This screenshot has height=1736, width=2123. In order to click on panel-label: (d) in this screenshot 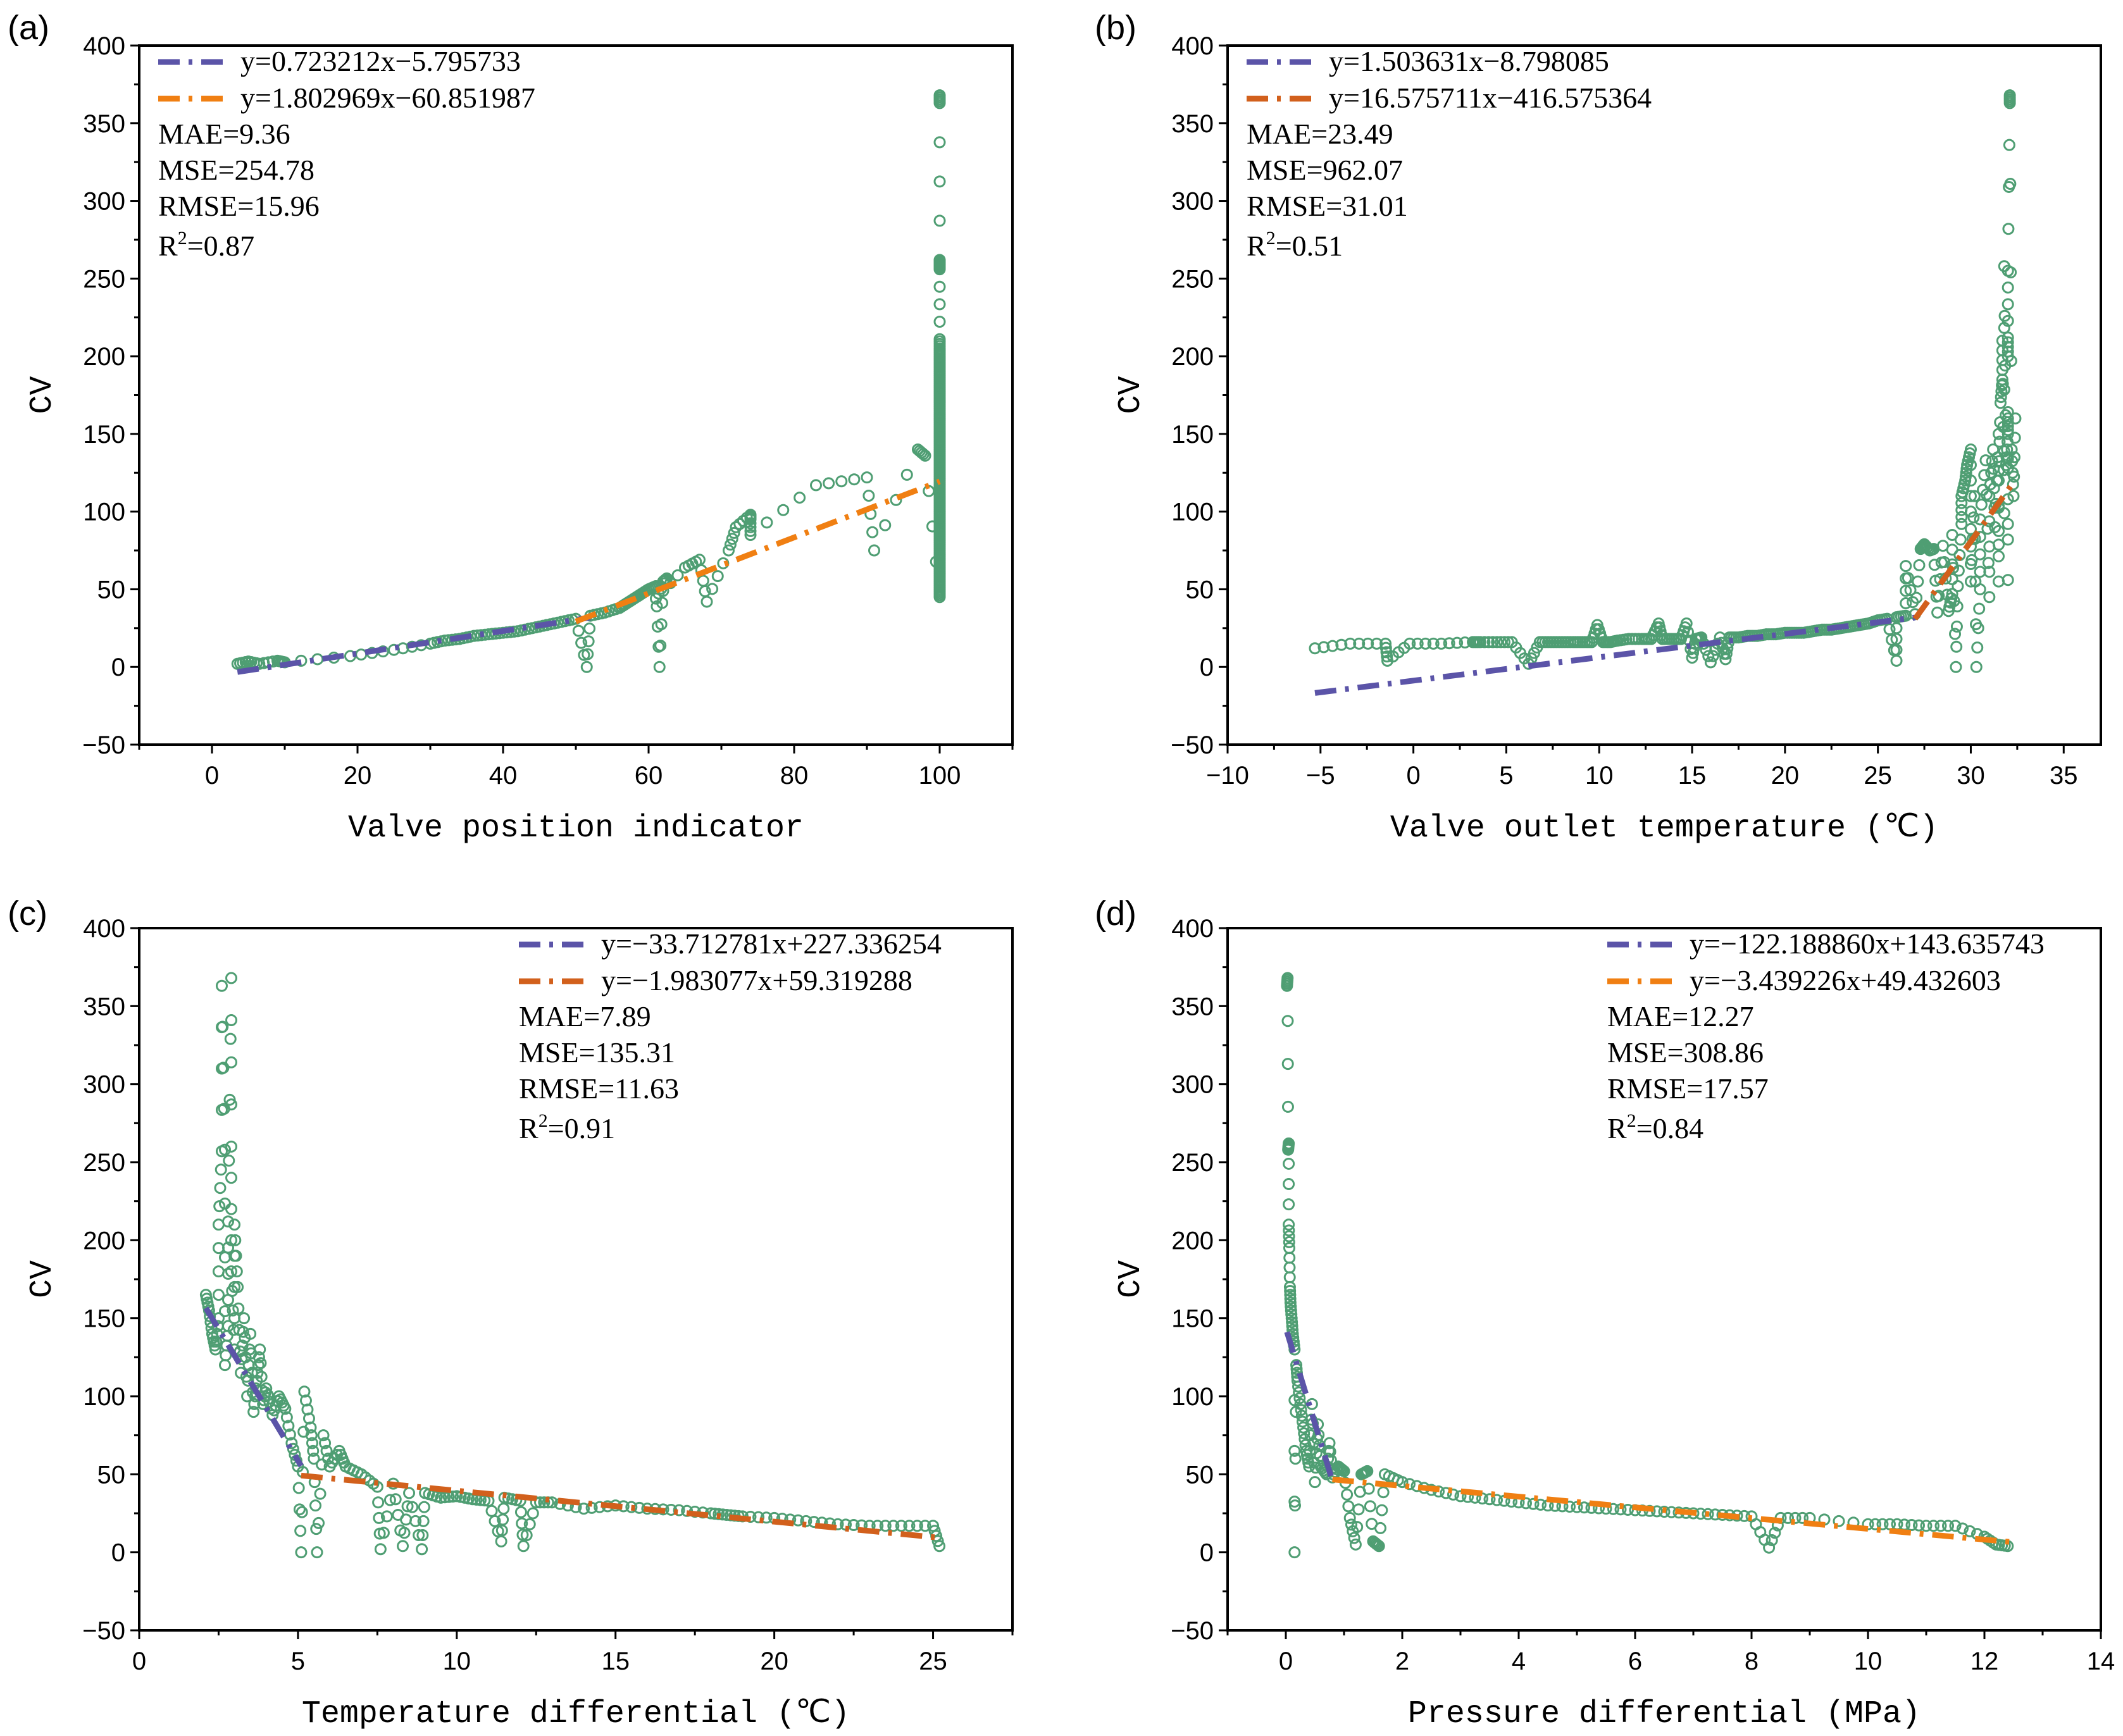, I will do `click(1115, 914)`.